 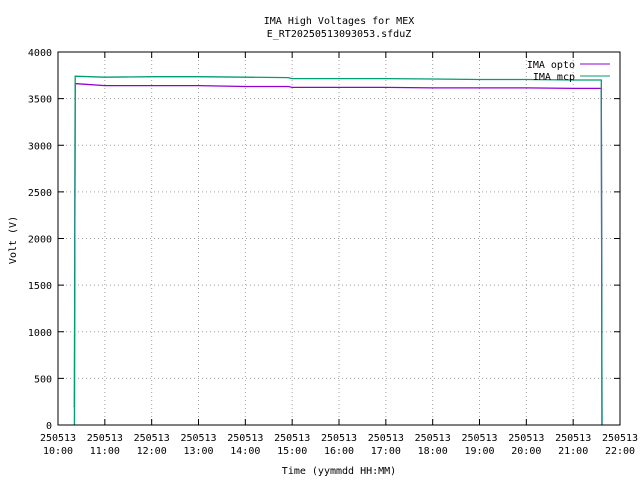 I want to click on y-tick-label: 1500, so click(x=40, y=286).